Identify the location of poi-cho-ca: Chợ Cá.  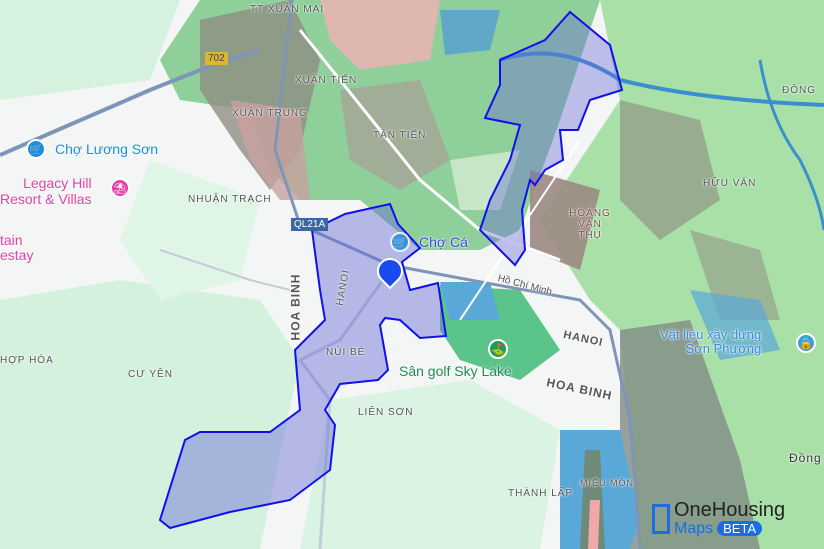
(443, 242).